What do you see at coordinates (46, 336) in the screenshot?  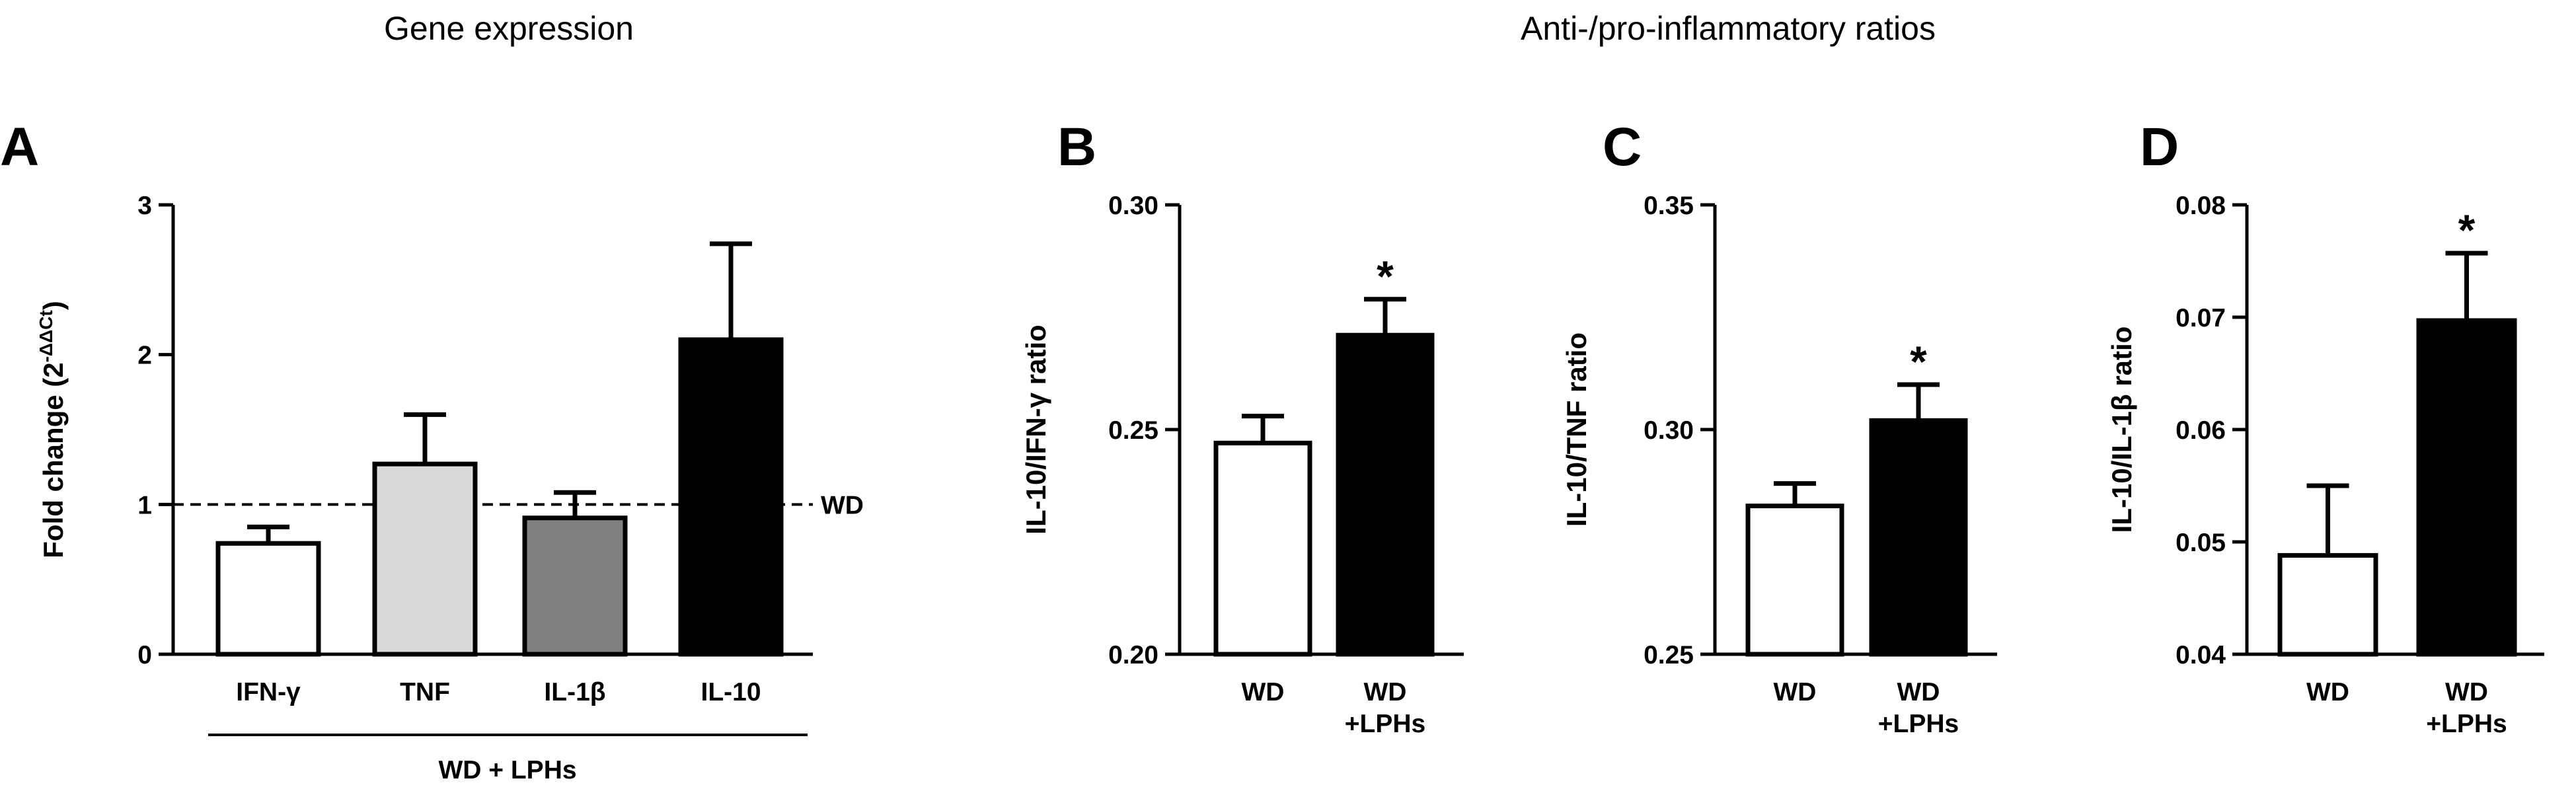 I see `y-axis-label-superscript: -ΔΔCt` at bounding box center [46, 336].